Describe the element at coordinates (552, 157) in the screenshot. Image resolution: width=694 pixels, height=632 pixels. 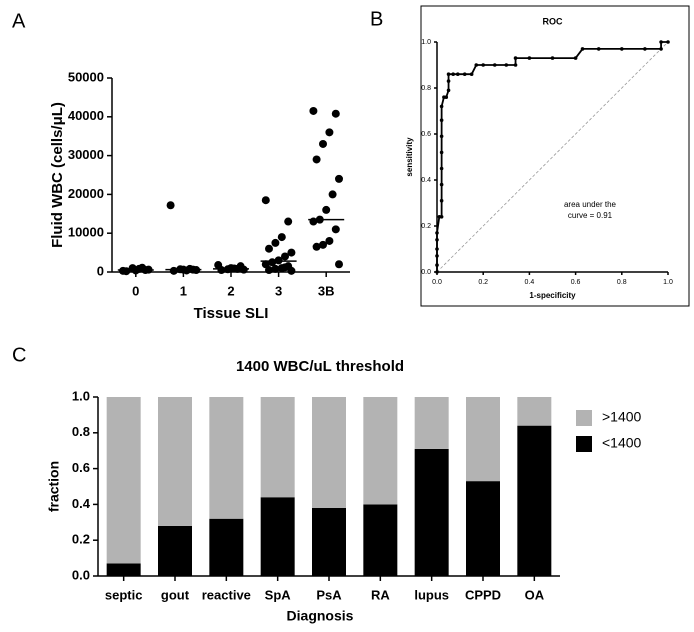
I see `reference-diagonal` at that location.